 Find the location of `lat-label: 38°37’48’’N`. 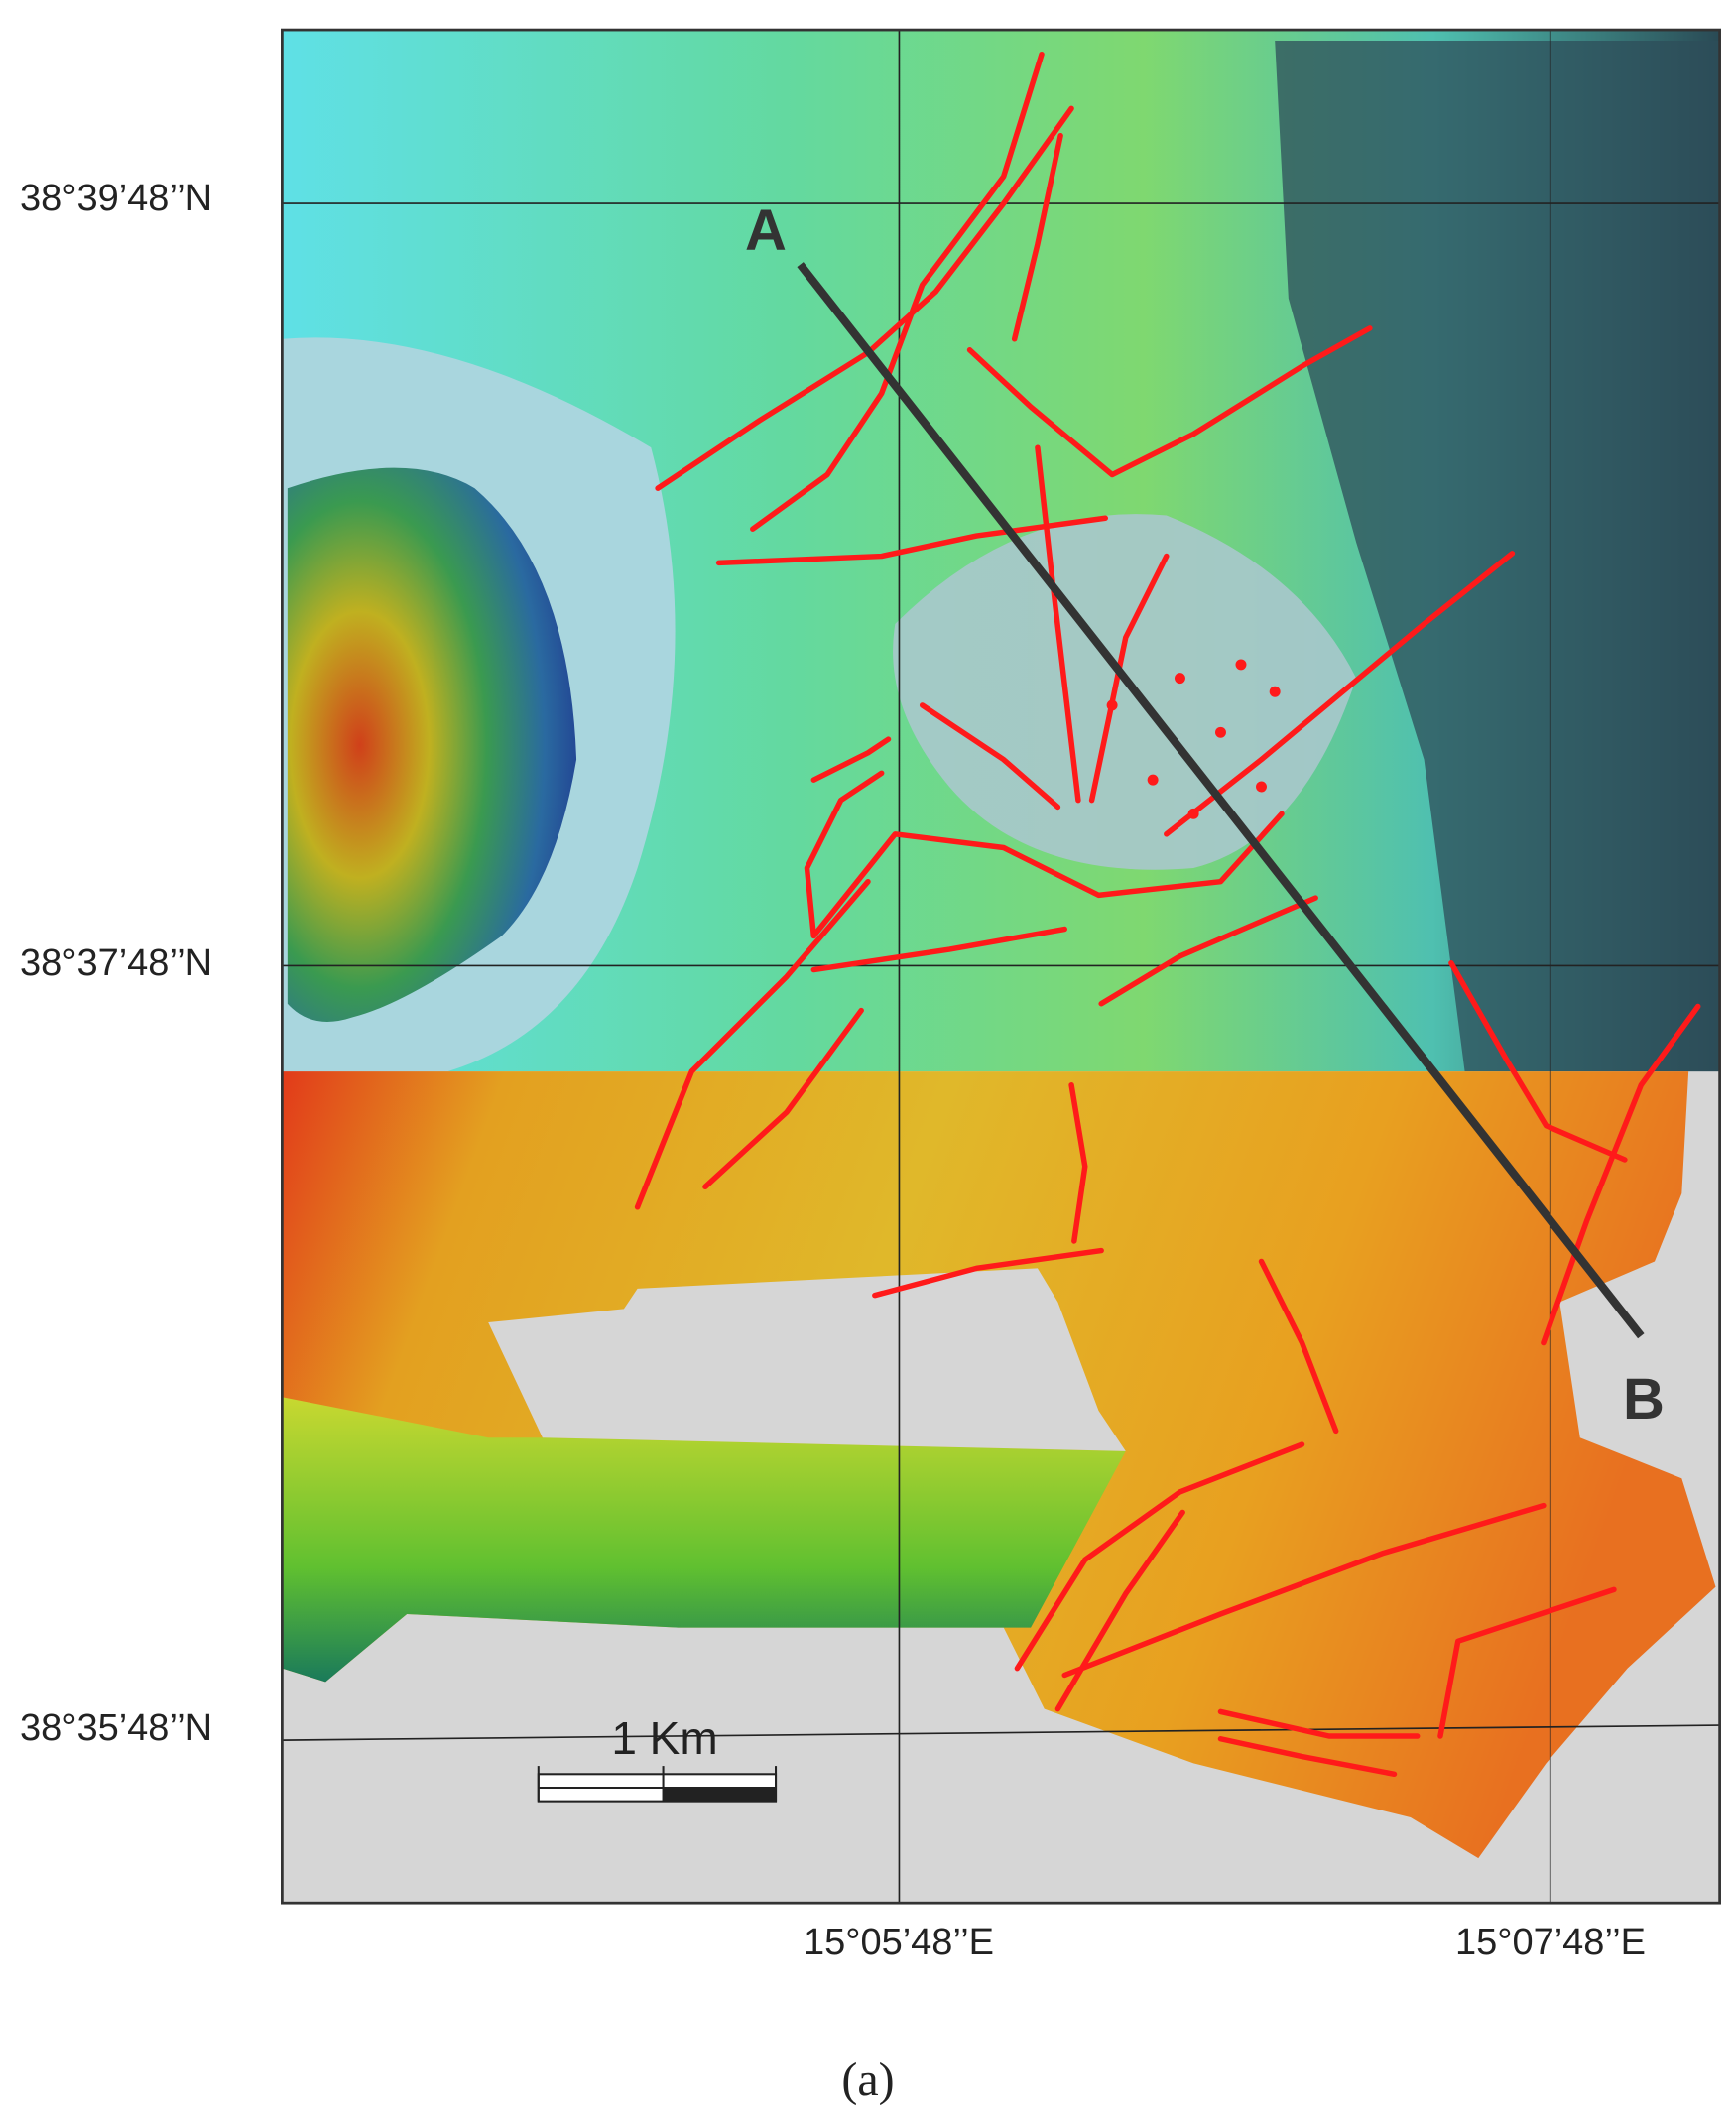

lat-label: 38°37’48’’N is located at coordinates (116, 963).